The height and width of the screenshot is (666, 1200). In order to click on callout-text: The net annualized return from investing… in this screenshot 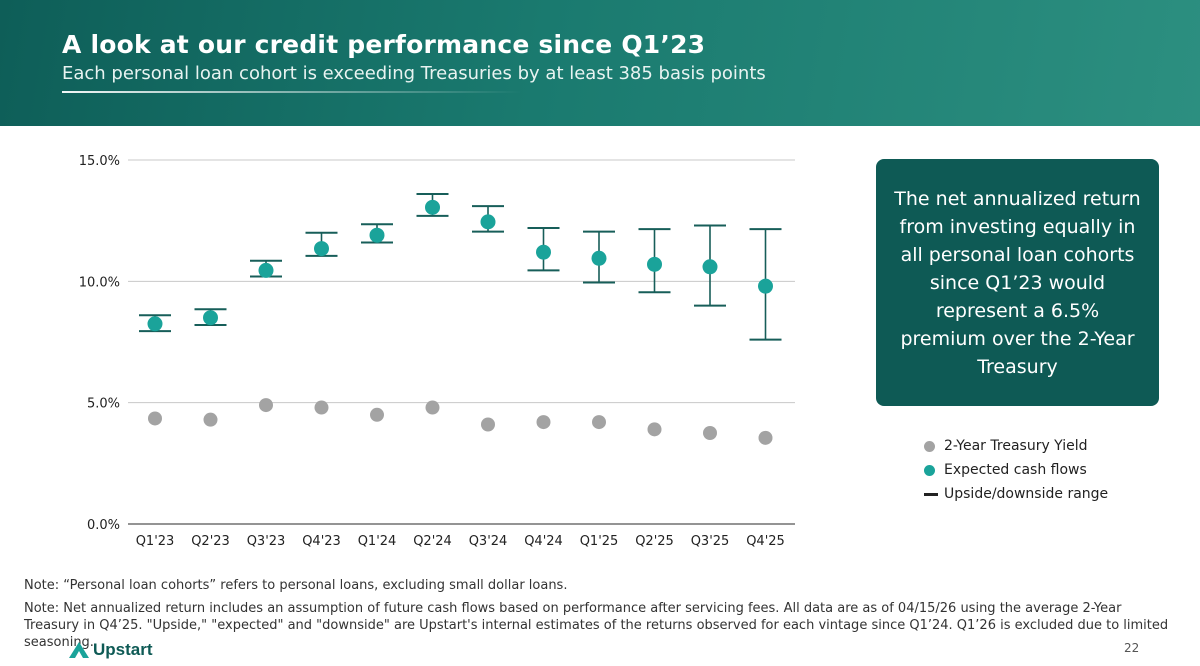, I will do `click(1017, 282)`.